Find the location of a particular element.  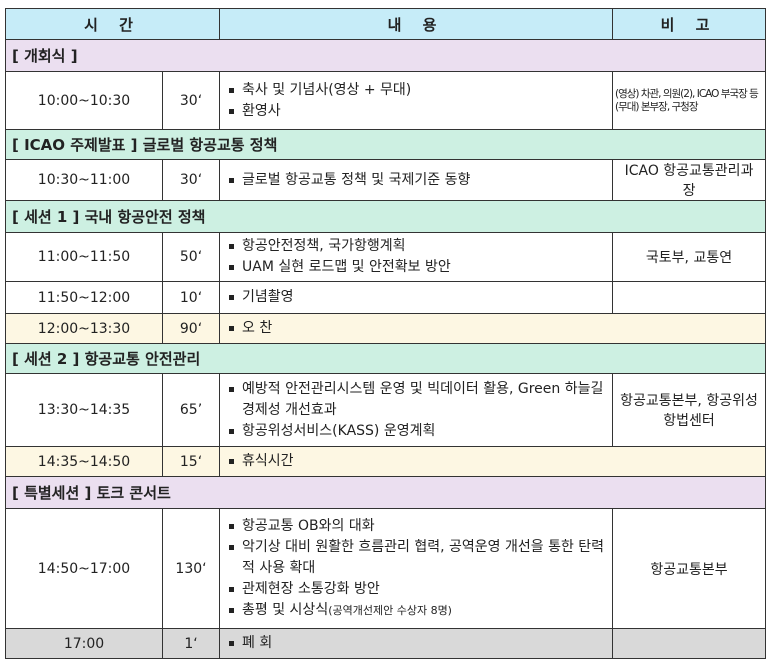

section-title: [ 세션 1 ] 국내 항공안전 정책 is located at coordinates (385, 216).